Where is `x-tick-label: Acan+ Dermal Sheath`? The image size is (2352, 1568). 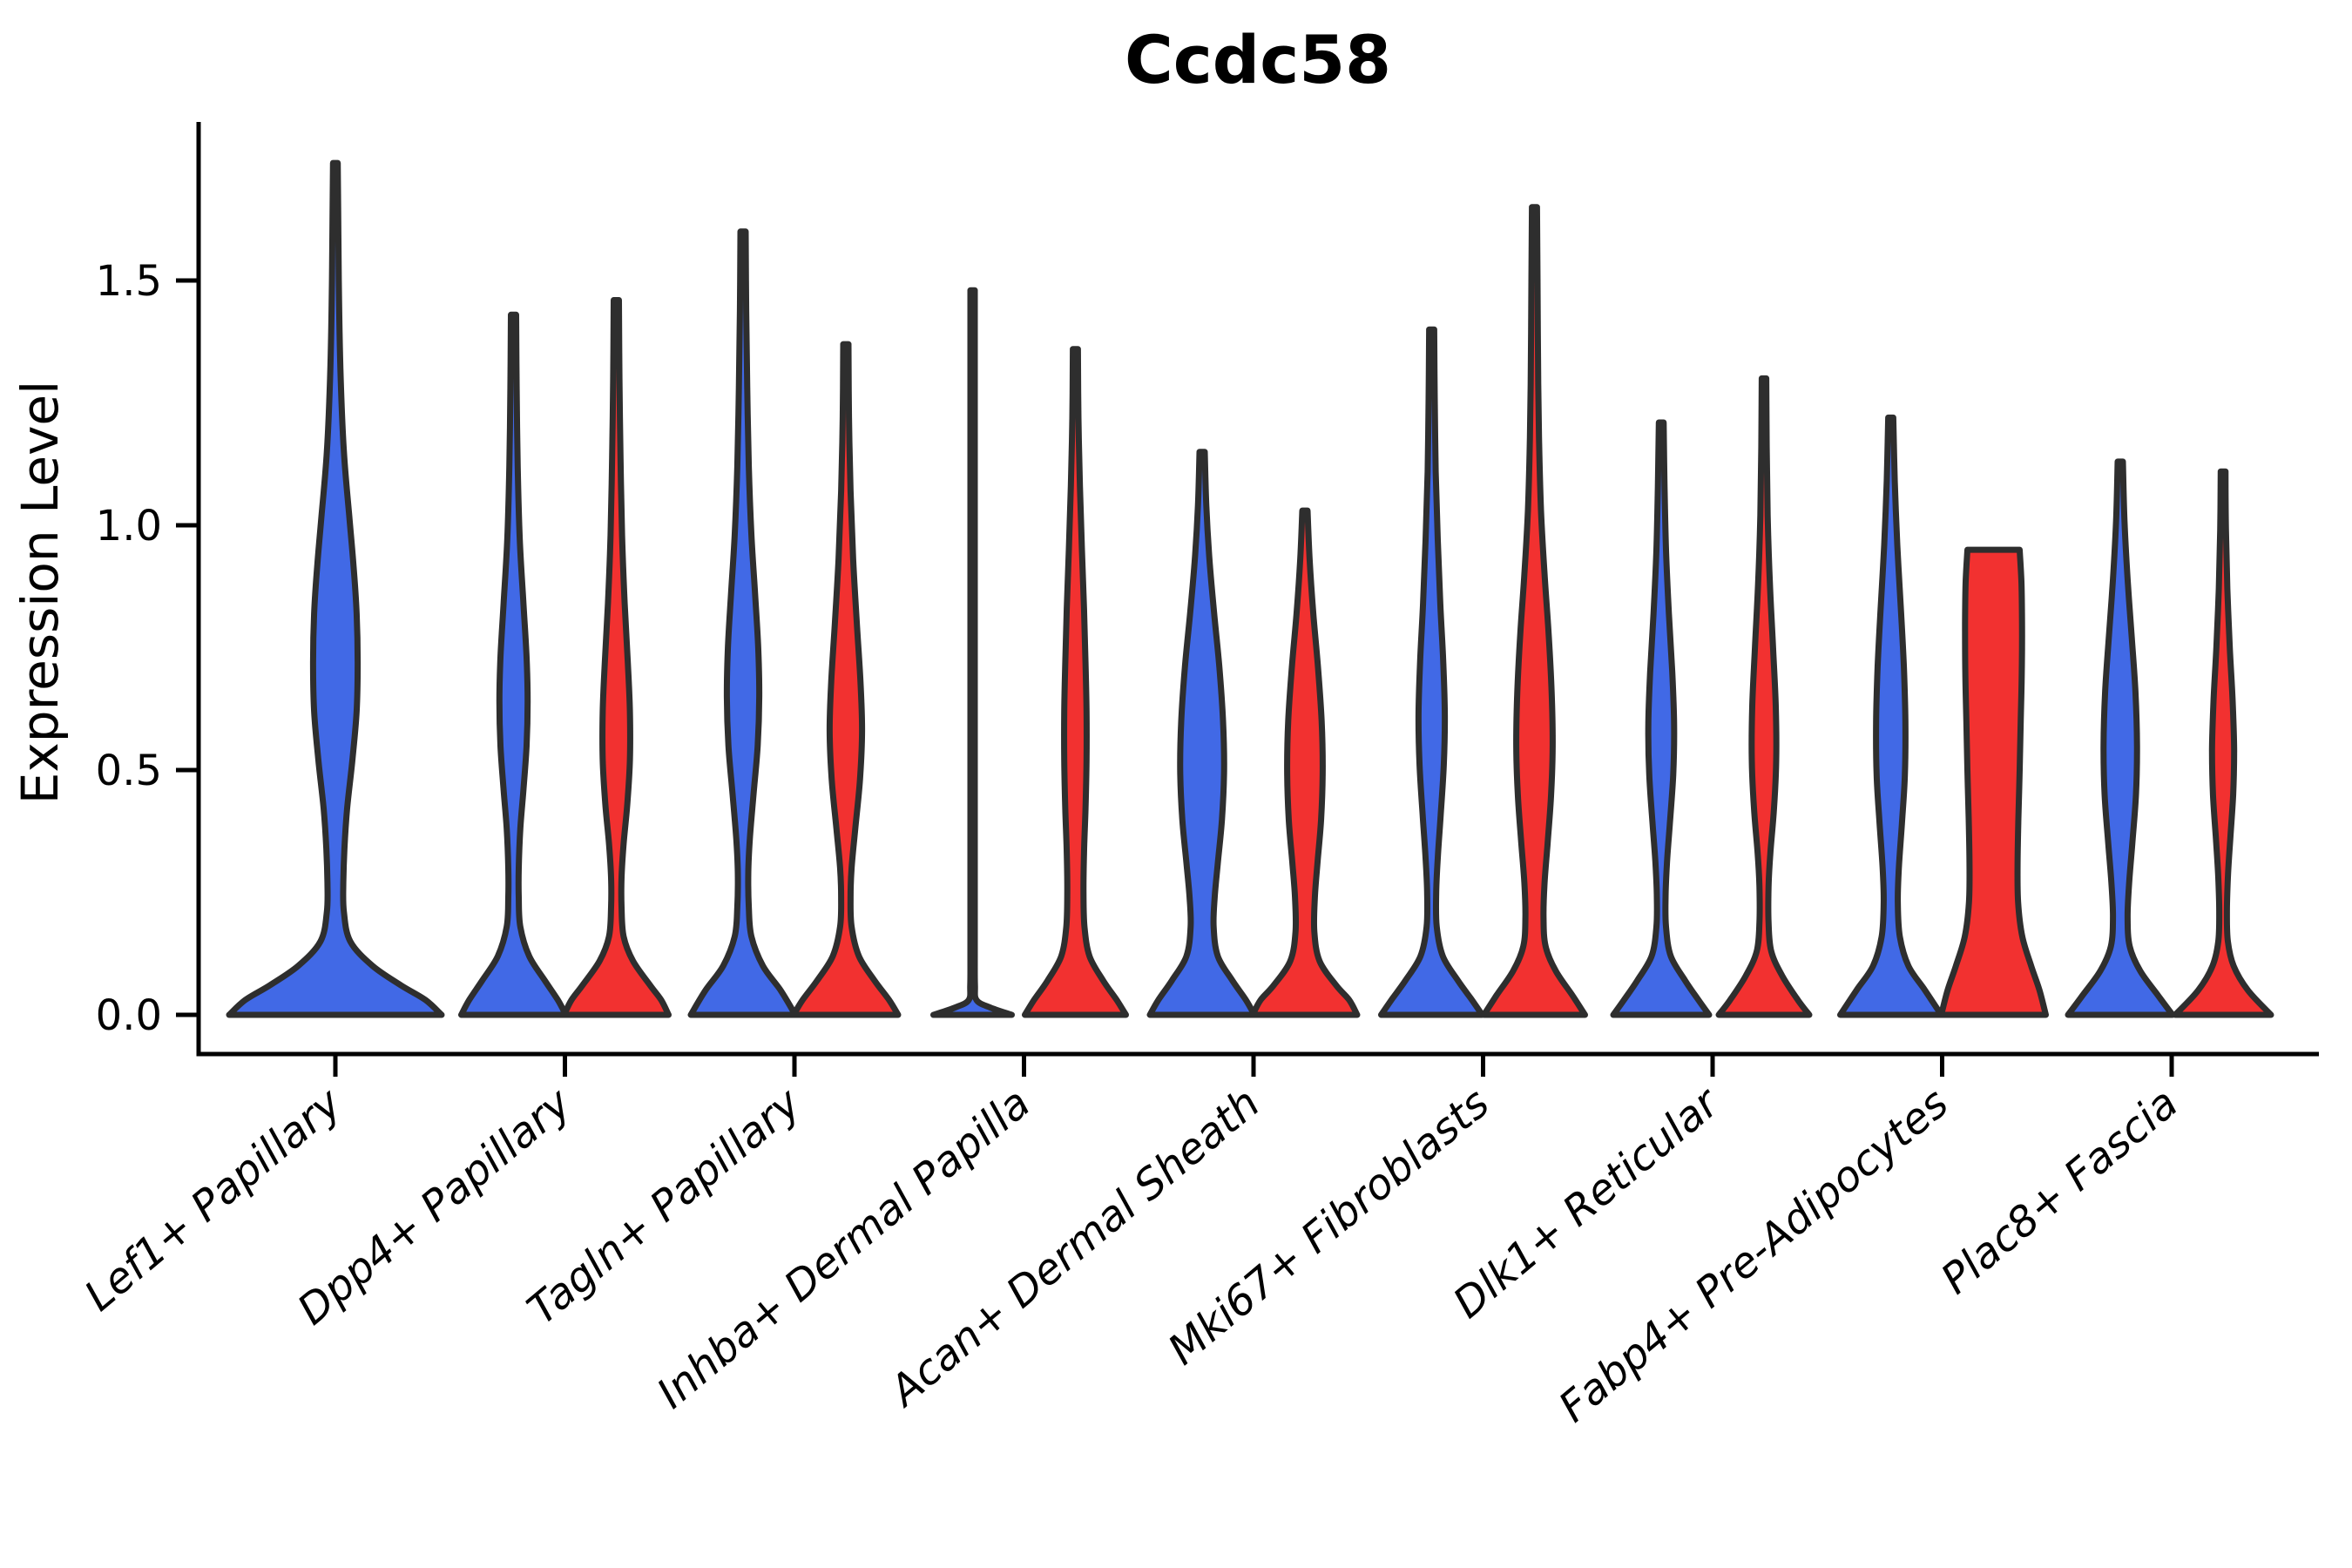 x-tick-label: Acan+ Dermal Sheath is located at coordinates (1074, 1247).